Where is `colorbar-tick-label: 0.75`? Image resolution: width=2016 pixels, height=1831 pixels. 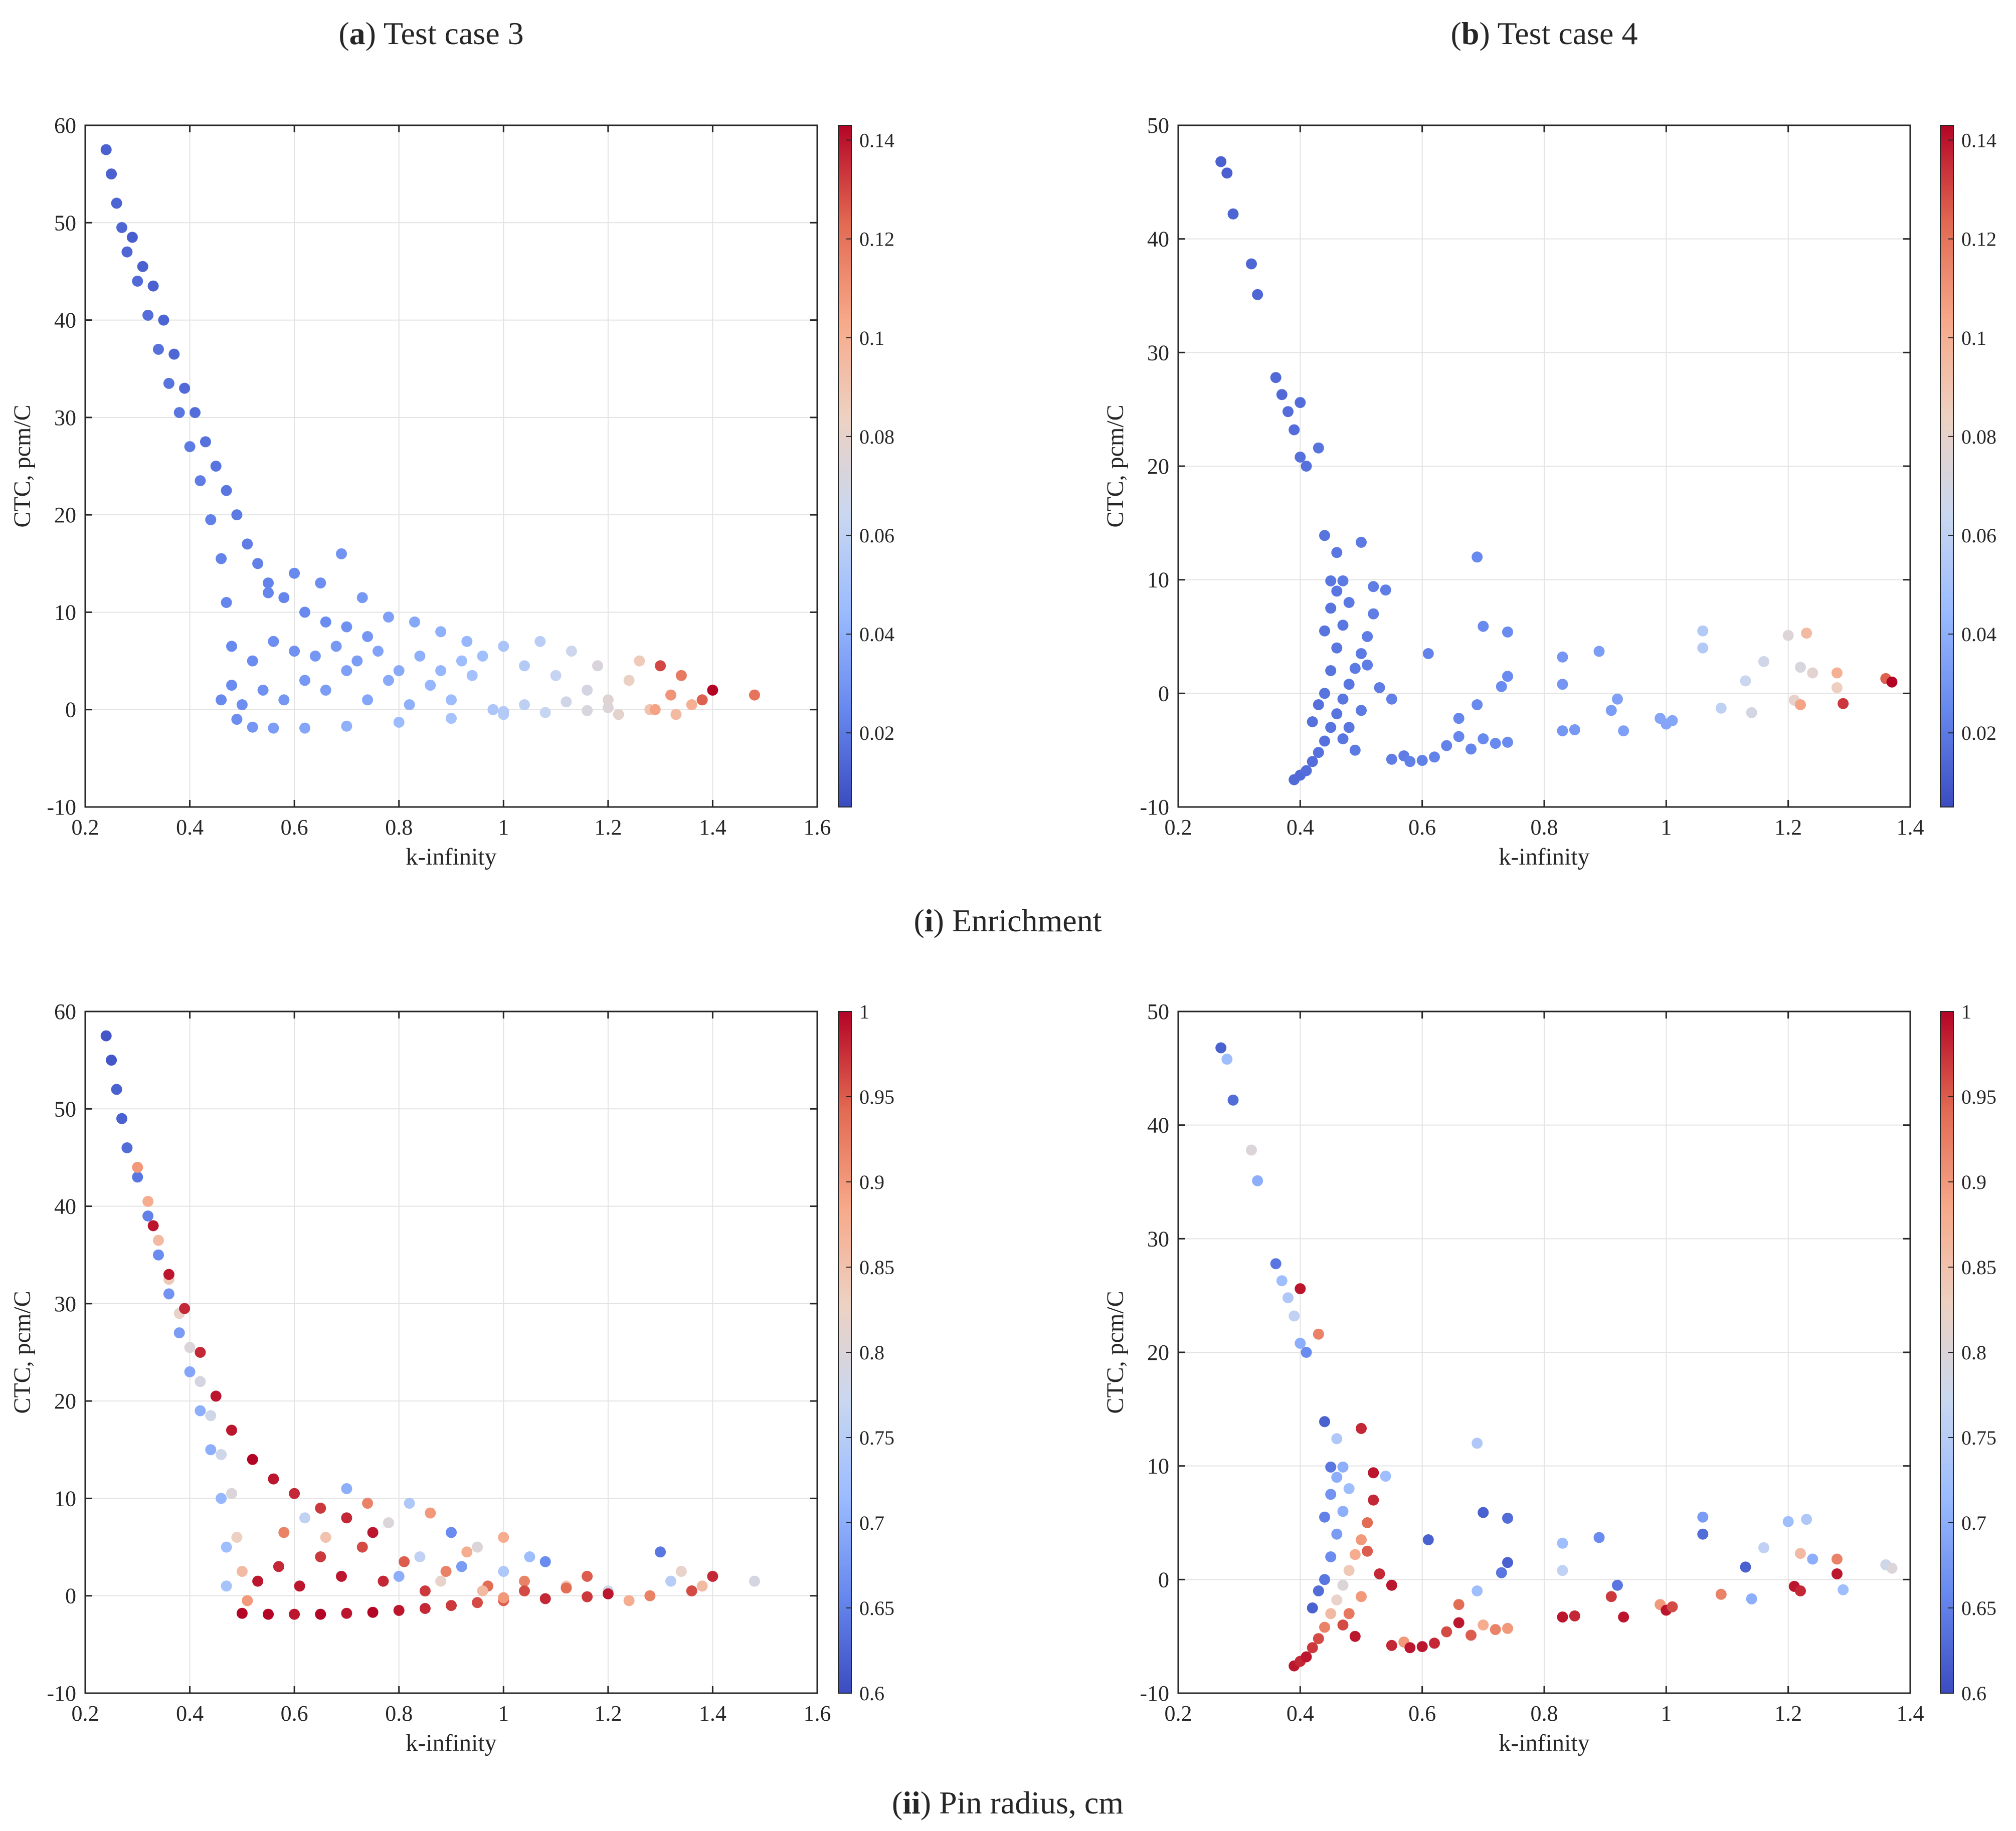
colorbar-tick-label: 0.75 is located at coordinates (877, 1438).